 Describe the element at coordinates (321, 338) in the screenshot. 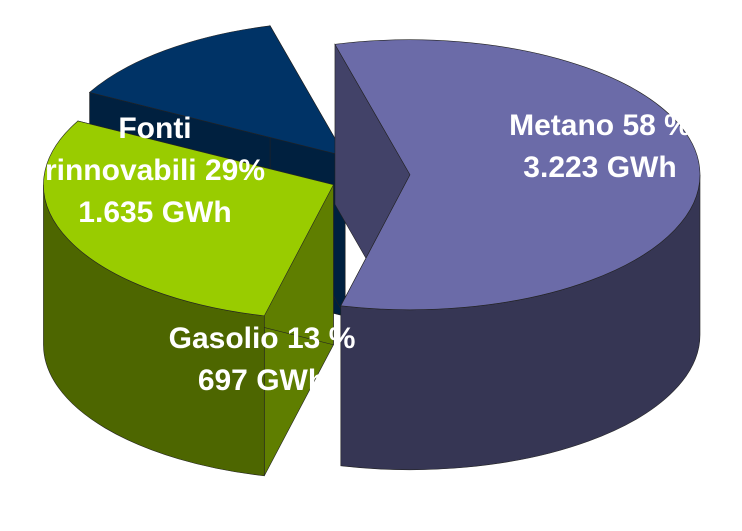

I see `value-label: 13 %` at that location.